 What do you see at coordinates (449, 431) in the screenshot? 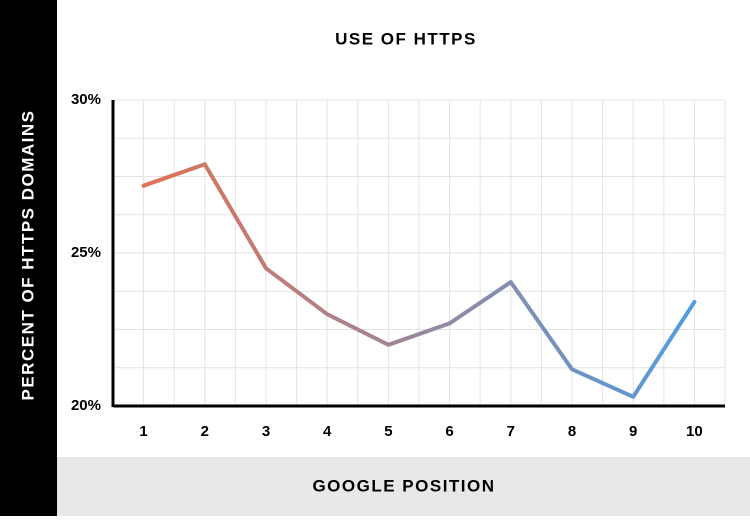
I see `x-tick-label: 6` at bounding box center [449, 431].